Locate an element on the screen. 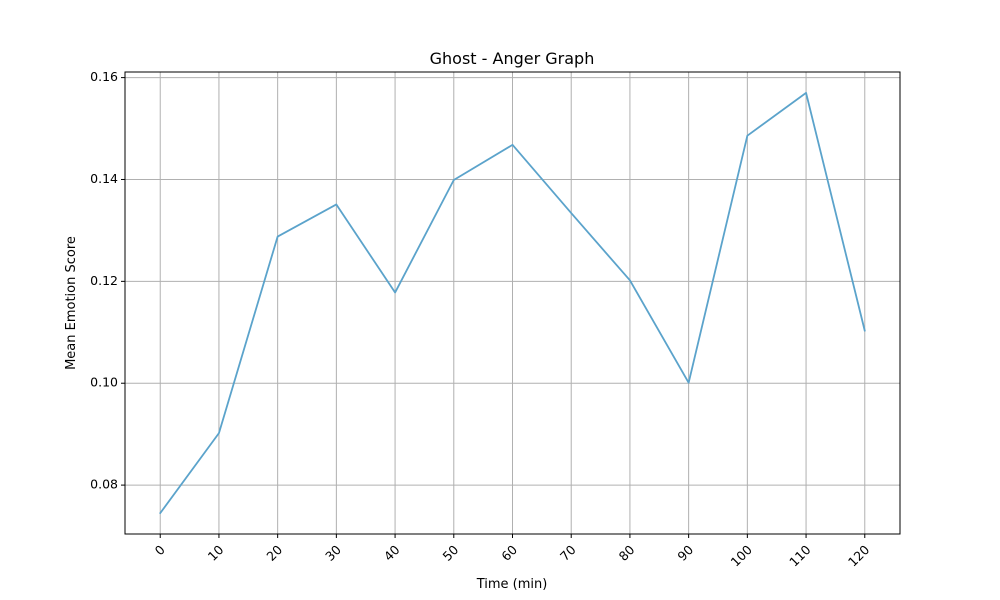 The height and width of the screenshot is (600, 1000). y-axis-label: Mean Emotion Score is located at coordinates (71, 303).